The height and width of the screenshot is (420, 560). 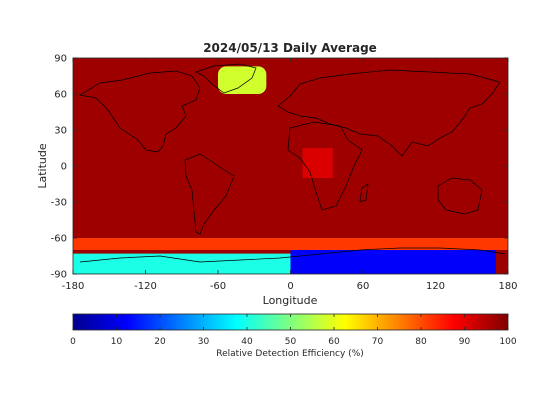 I want to click on colorbar-tick-label: 100, so click(x=507, y=342).